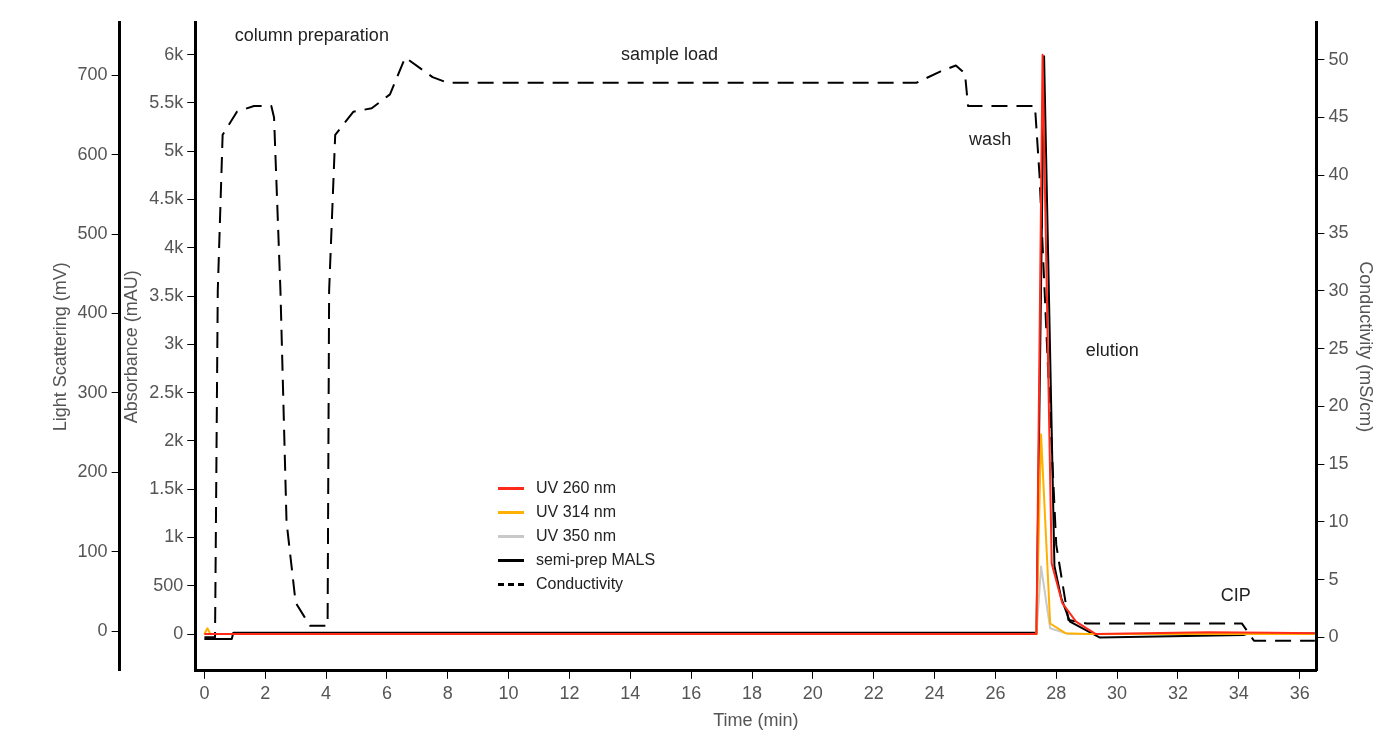 This screenshot has width=1396, height=747. I want to click on x-tick-label: 14, so click(630, 692).